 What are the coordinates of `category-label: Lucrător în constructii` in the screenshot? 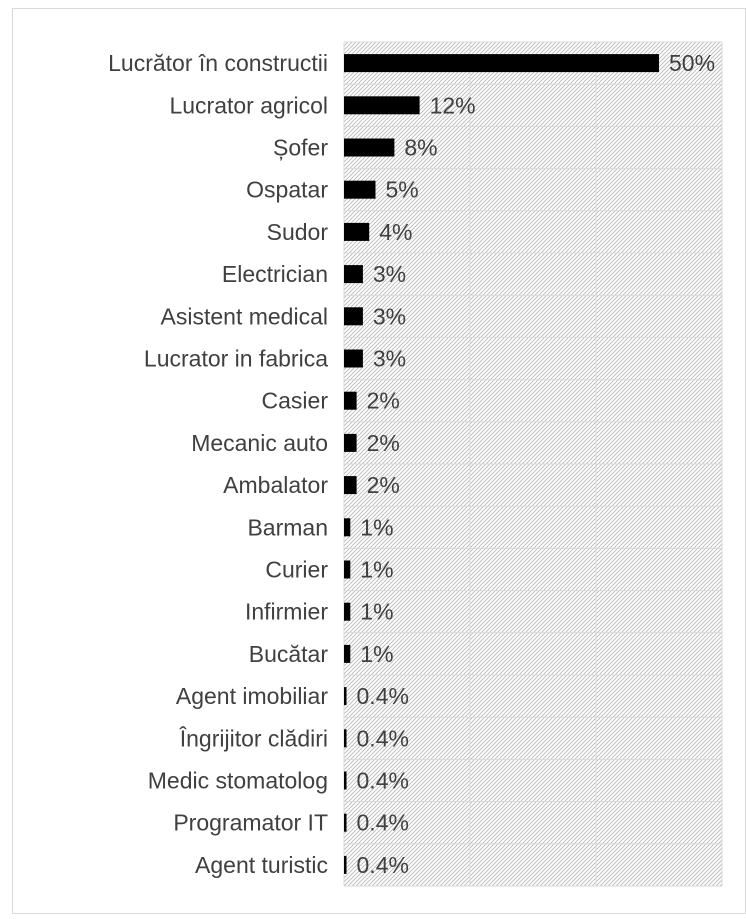 It's located at (218, 63).